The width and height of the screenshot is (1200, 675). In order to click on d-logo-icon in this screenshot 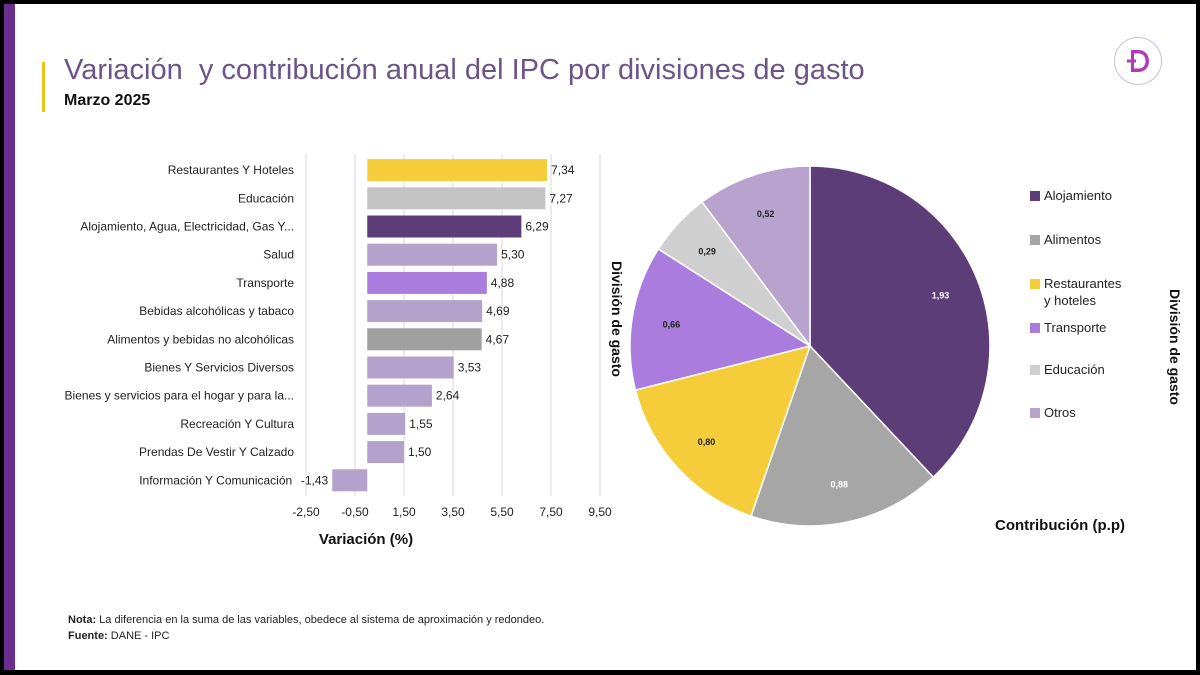, I will do `click(1138, 61)`.